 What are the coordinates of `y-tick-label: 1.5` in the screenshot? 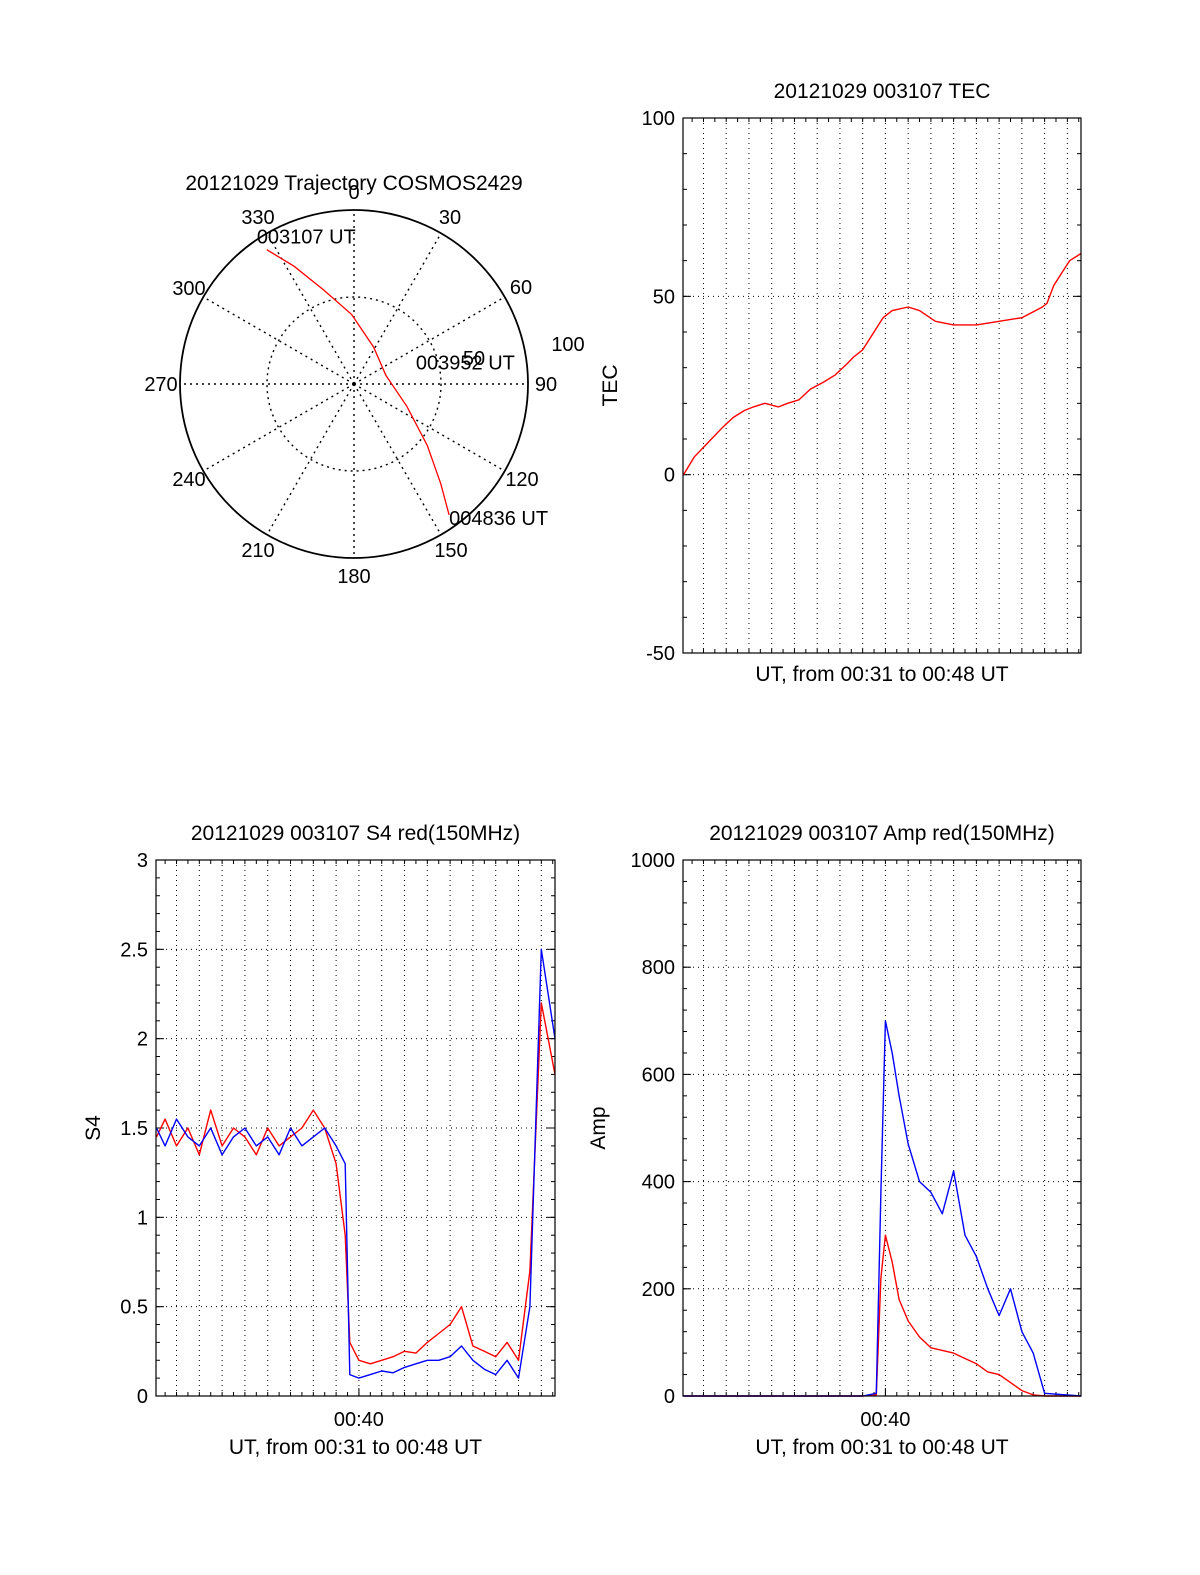 It's located at (134, 1129).